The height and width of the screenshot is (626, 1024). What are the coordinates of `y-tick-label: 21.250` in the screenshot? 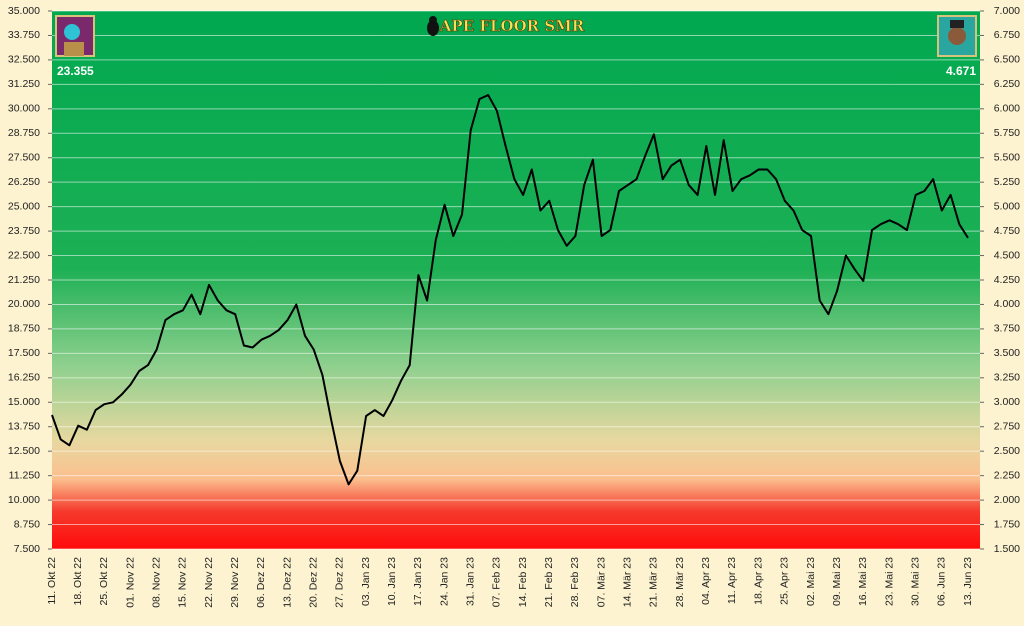 It's located at (24, 280).